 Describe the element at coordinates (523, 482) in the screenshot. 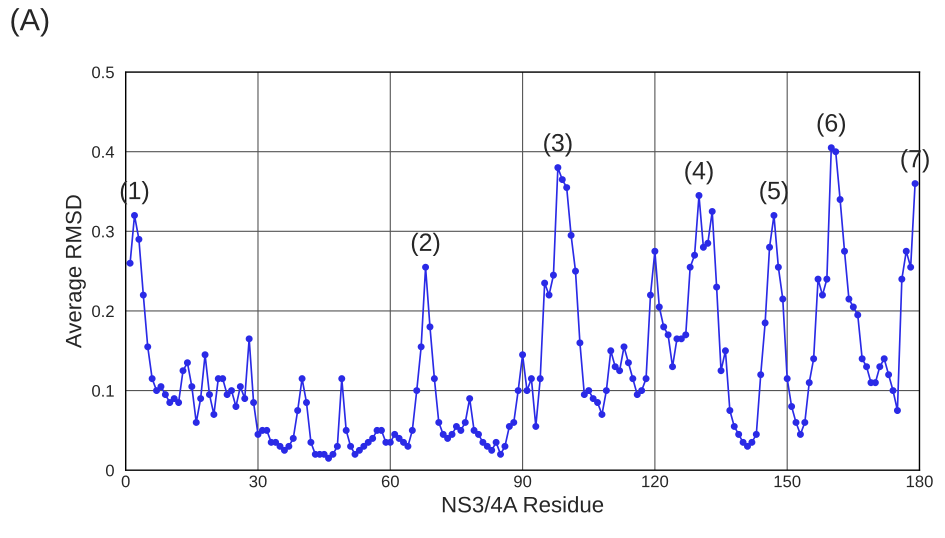

I see `x-tick-label: 90` at that location.